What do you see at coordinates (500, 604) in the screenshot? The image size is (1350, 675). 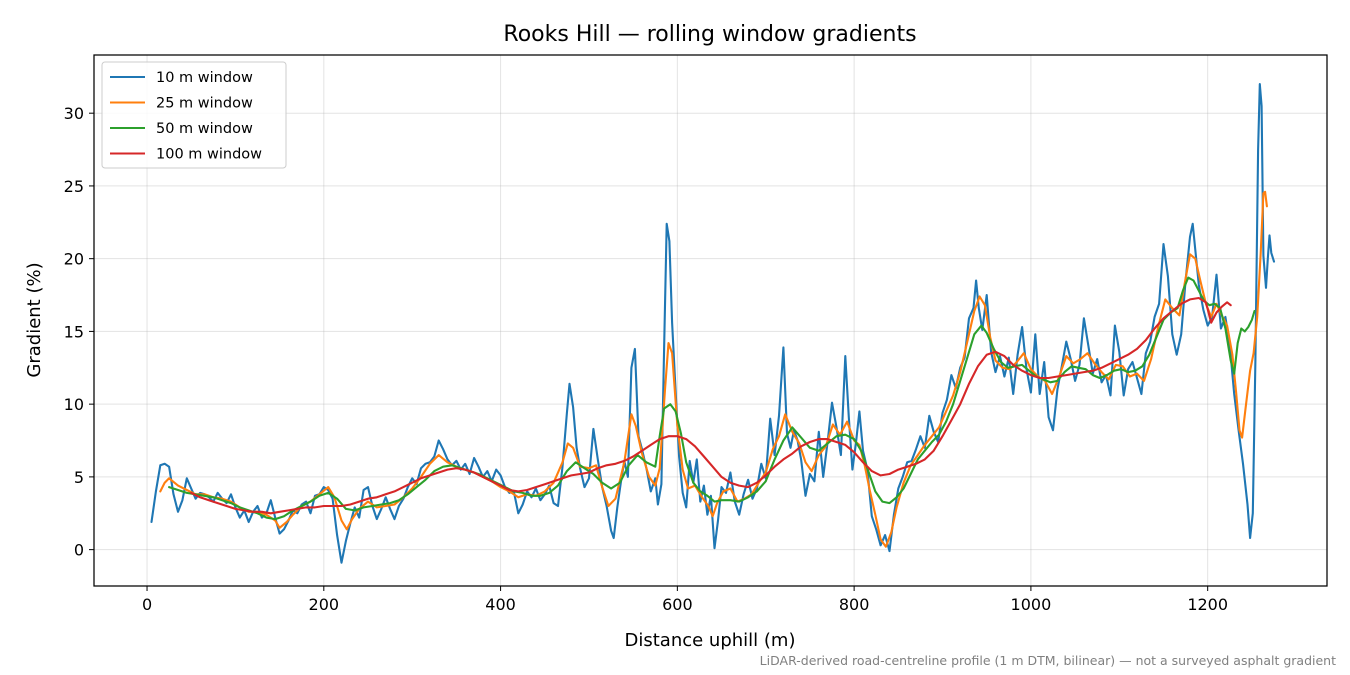 I see `x-tick-label: 400` at bounding box center [500, 604].